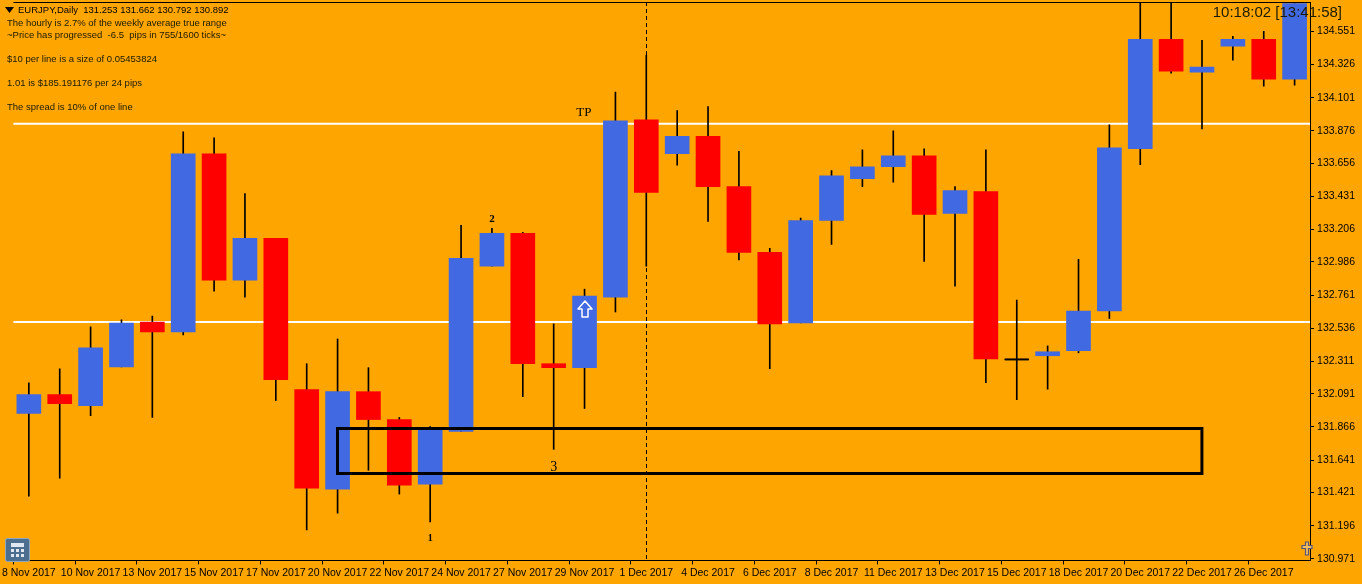 The width and height of the screenshot is (1362, 584). I want to click on x-tick-label: 29 Nov 2017, so click(584, 571).